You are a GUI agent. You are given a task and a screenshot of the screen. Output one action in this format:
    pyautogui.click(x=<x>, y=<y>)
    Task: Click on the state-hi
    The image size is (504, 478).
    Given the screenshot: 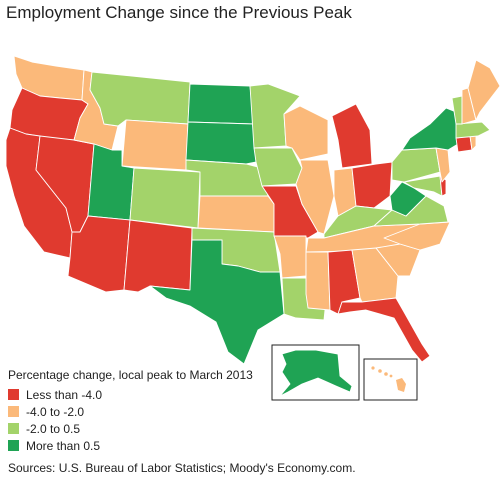 What is the action you would take?
    pyautogui.click(x=388, y=379)
    